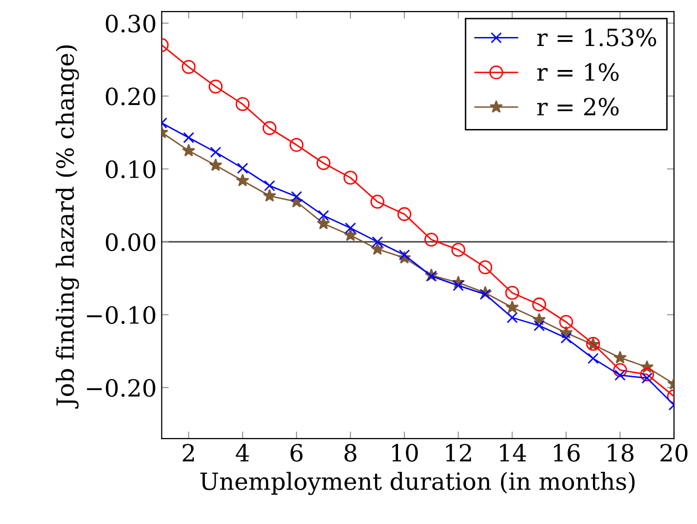 The height and width of the screenshot is (524, 697). I want to click on x-tick-label: 6, so click(296, 453).